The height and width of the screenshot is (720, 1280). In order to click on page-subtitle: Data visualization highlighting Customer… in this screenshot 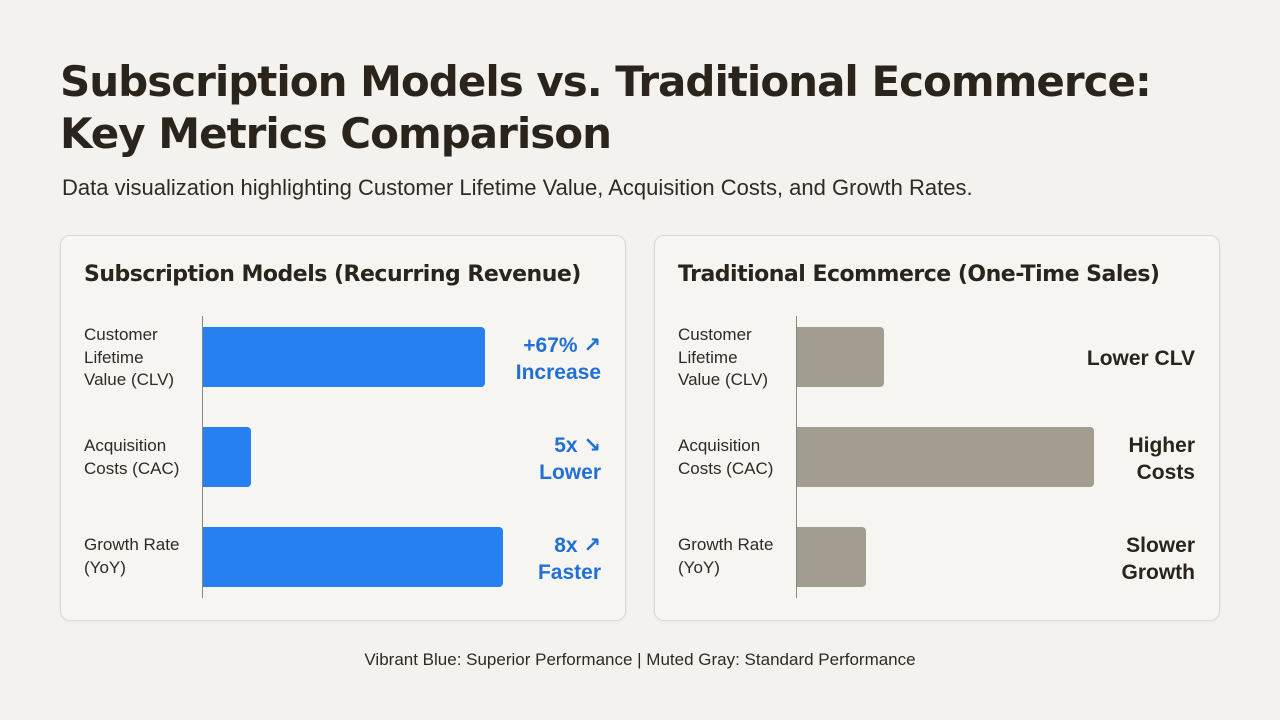, I will do `click(517, 187)`.